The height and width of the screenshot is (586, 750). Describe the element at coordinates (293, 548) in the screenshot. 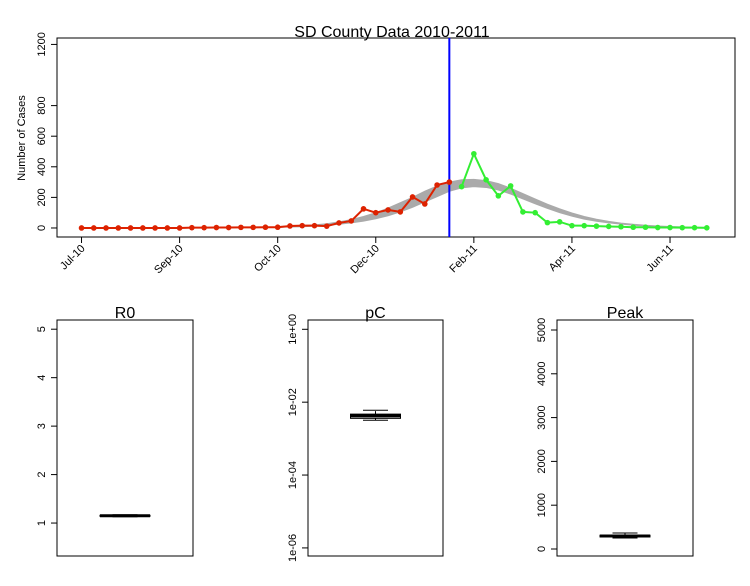

I see `y-tick-label: 1e-06` at that location.